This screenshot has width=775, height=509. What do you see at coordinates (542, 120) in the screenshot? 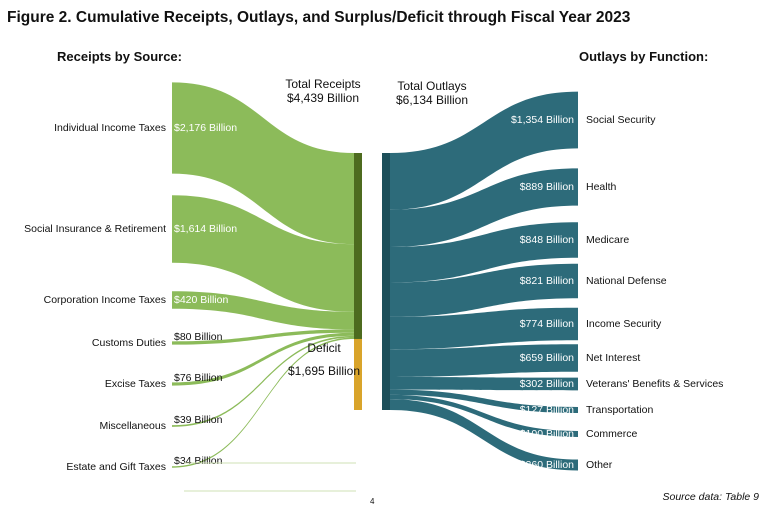
I see `outlay-value-label-social-security: $1,354 Billion` at bounding box center [542, 120].